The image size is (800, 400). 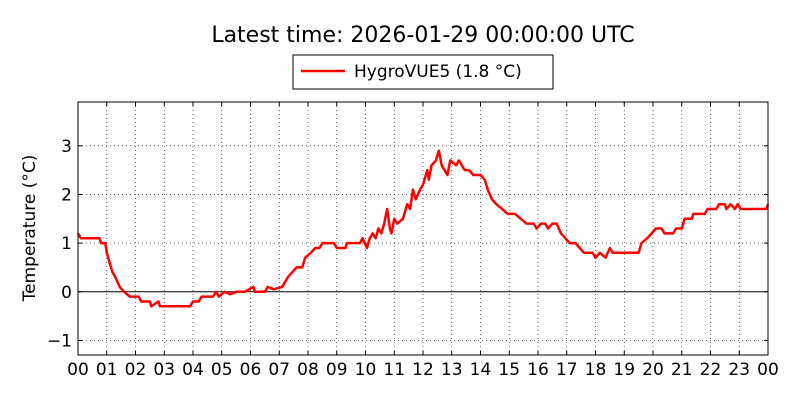 I want to click on x-tick-label: 22, so click(x=711, y=370).